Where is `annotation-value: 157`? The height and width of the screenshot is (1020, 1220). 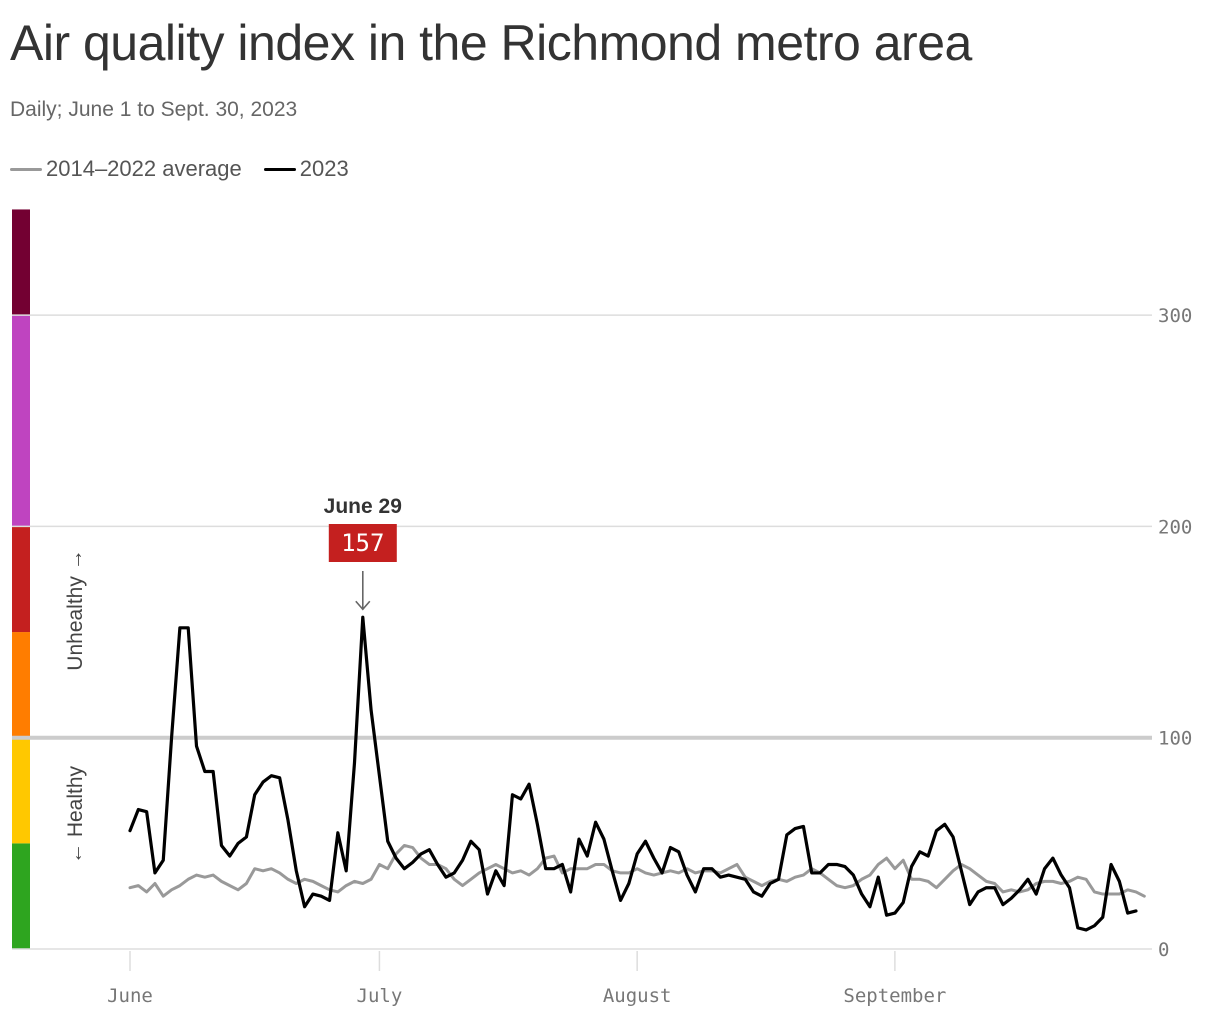 annotation-value: 157 is located at coordinates (362, 543).